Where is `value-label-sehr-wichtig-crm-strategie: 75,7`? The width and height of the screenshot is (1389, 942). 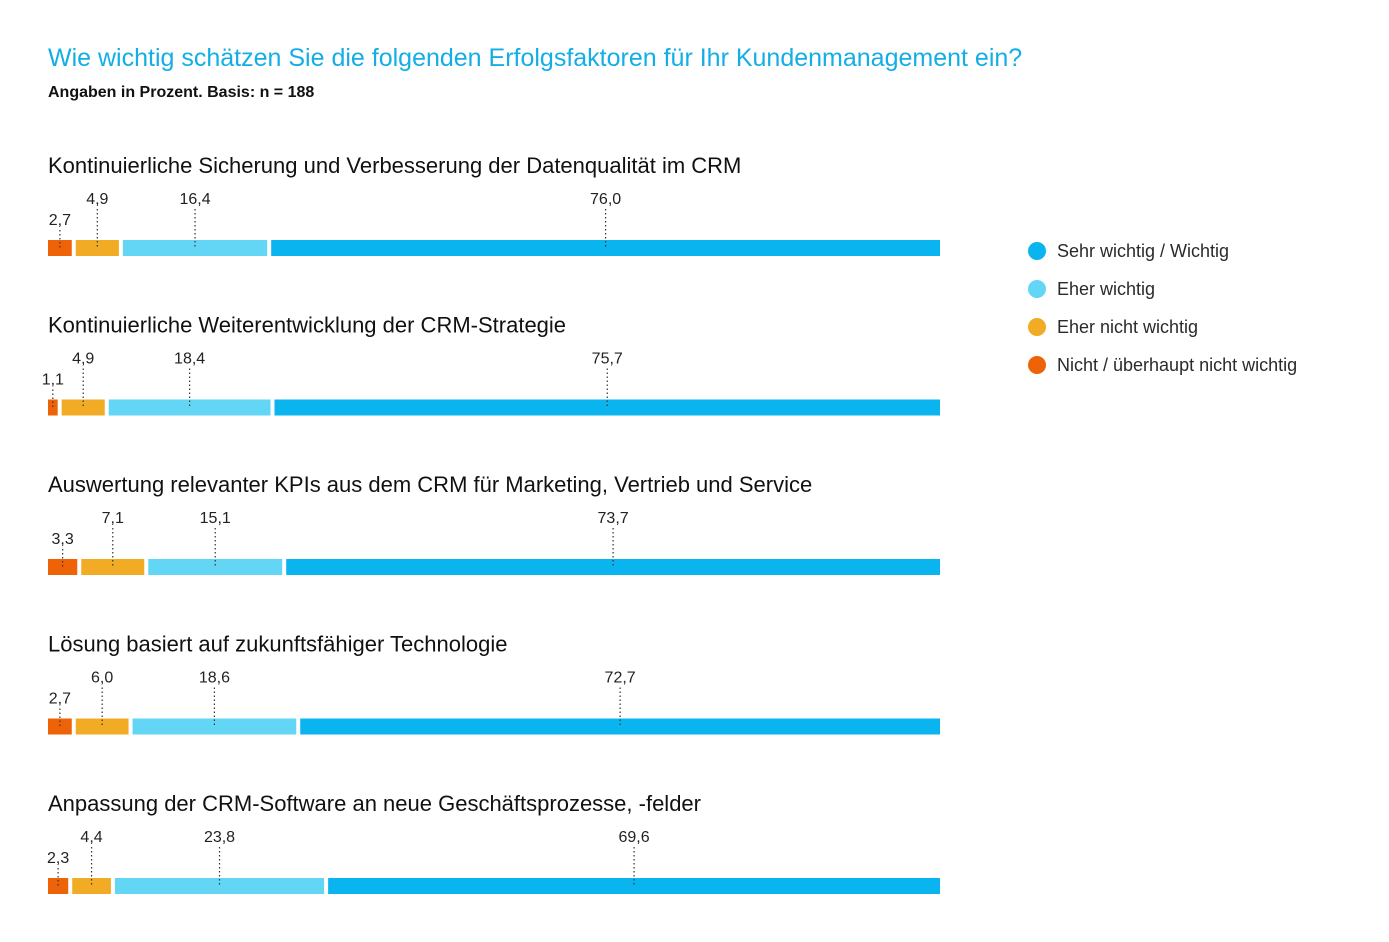 value-label-sehr-wichtig-crm-strategie: 75,7 is located at coordinates (607, 359).